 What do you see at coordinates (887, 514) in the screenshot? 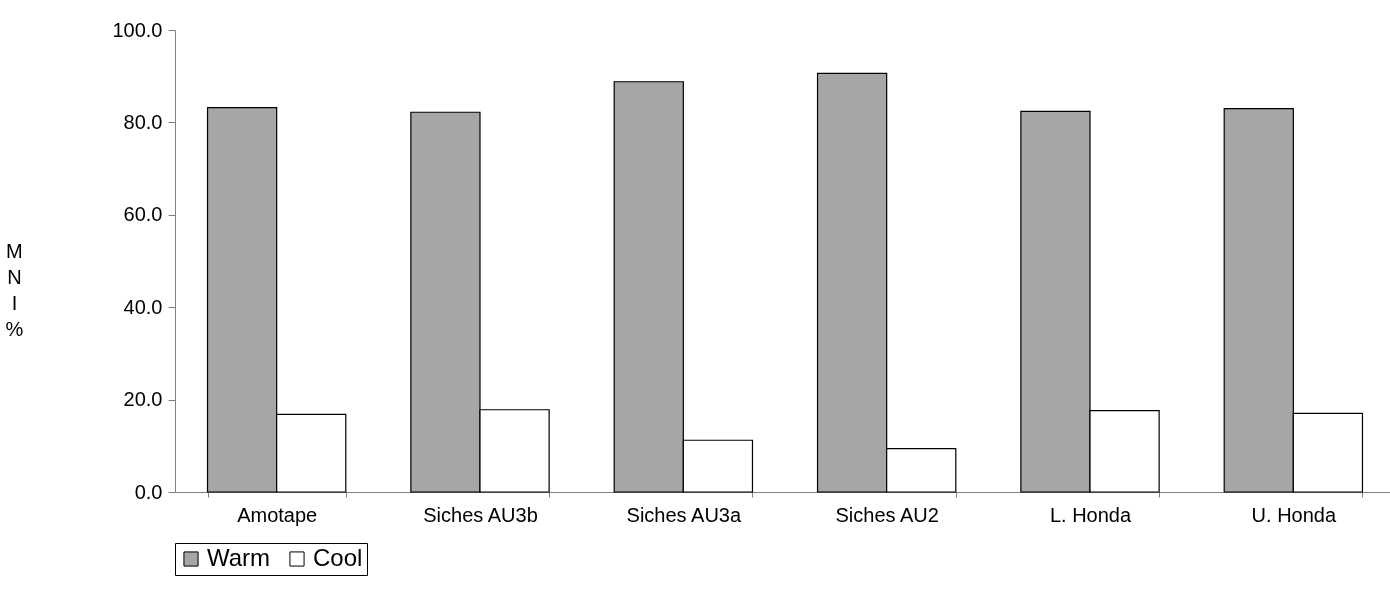
I see `x-tick-label: Siches AU2` at bounding box center [887, 514].